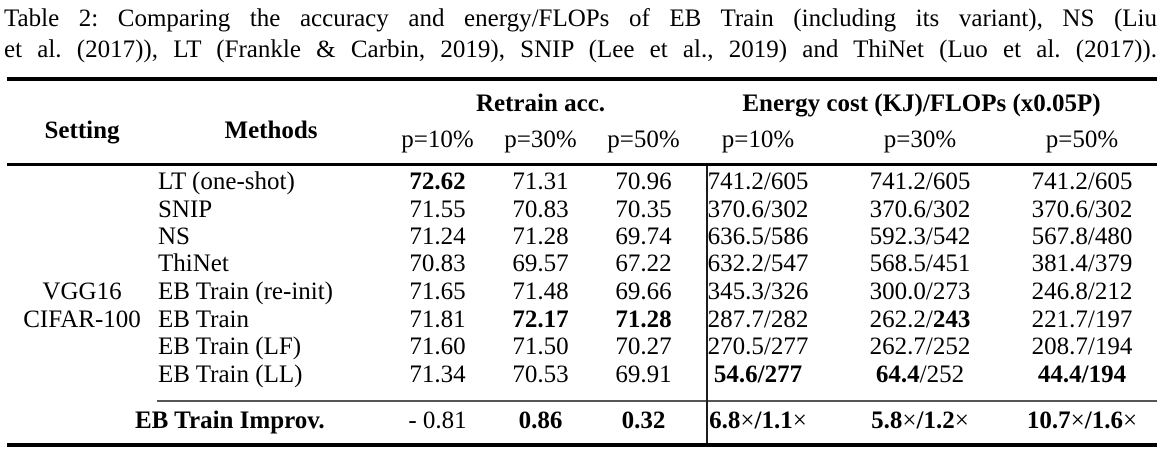 The width and height of the screenshot is (1163, 457). Describe the element at coordinates (1082, 139) in the screenshot. I see `subheader-energy-p50: p=50%` at that location.